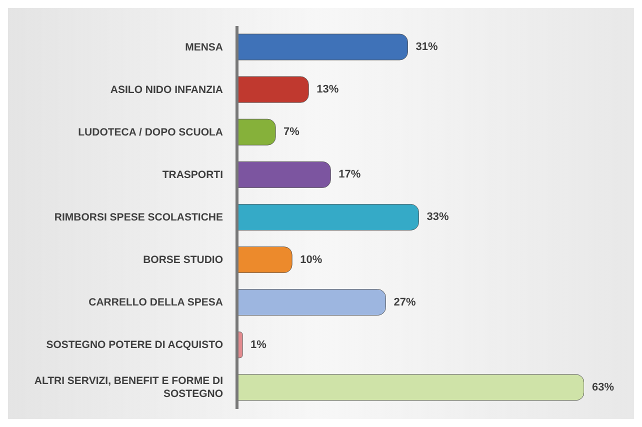 Image resolution: width=642 pixels, height=427 pixels. I want to click on data-label: 27%, so click(405, 302).